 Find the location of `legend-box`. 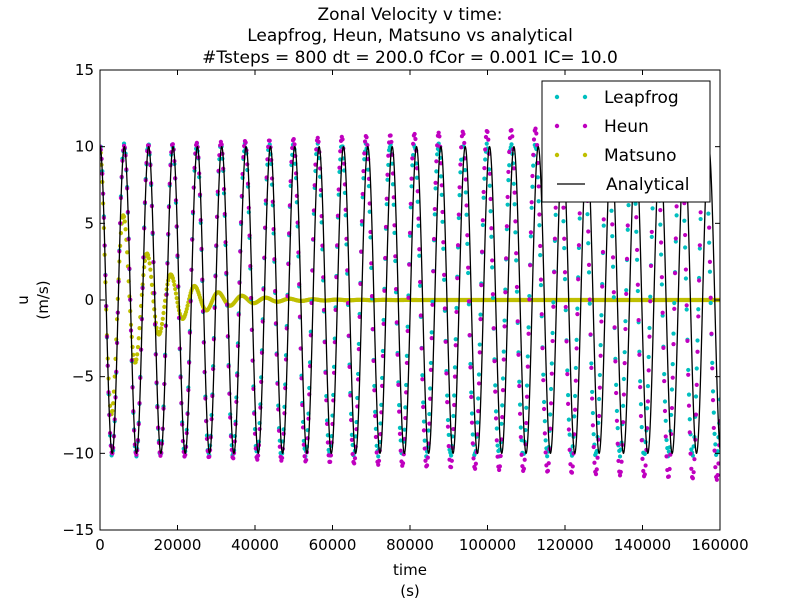

legend-box is located at coordinates (626, 141).